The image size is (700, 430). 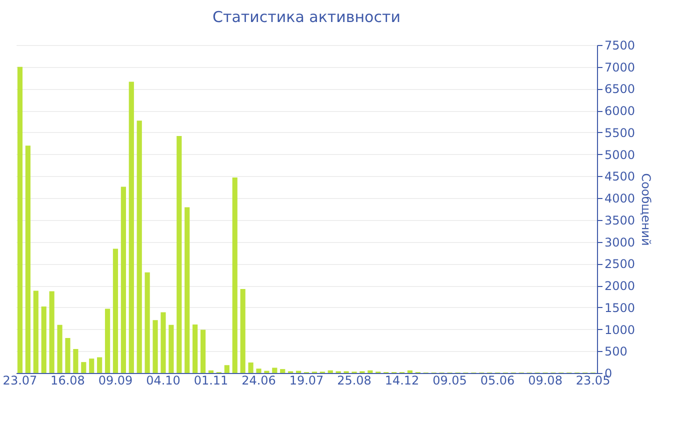 What do you see at coordinates (620, 286) in the screenshot?
I see `y-tick-label: 2000` at bounding box center [620, 286].